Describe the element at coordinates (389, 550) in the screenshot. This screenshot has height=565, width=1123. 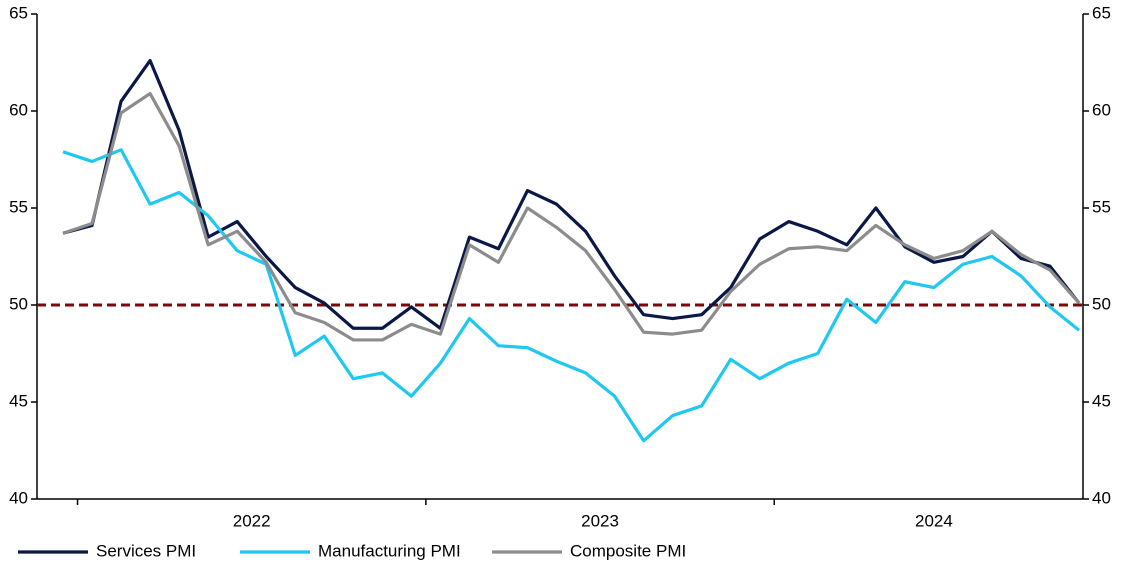
I see `legend-label: Manufacturing PMI` at that location.